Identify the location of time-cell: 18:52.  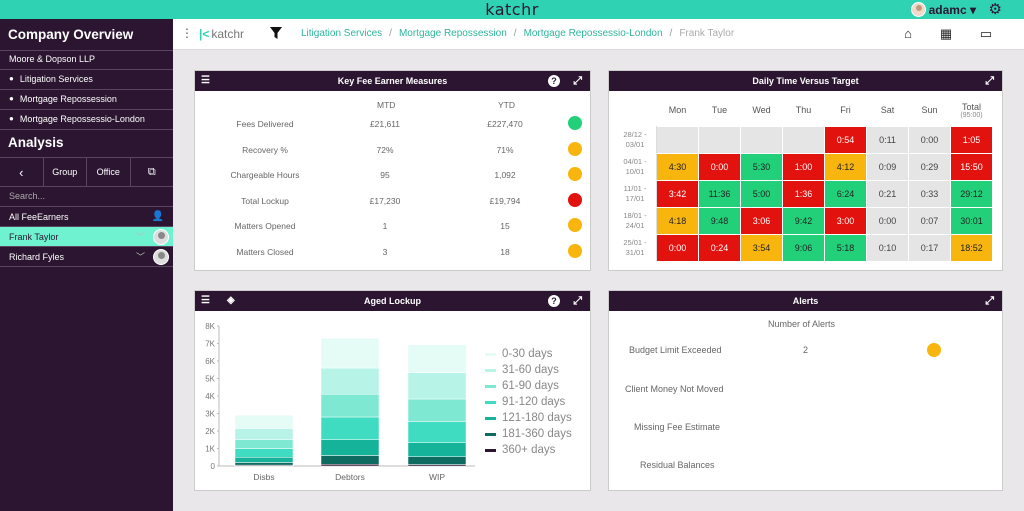
(971, 247).